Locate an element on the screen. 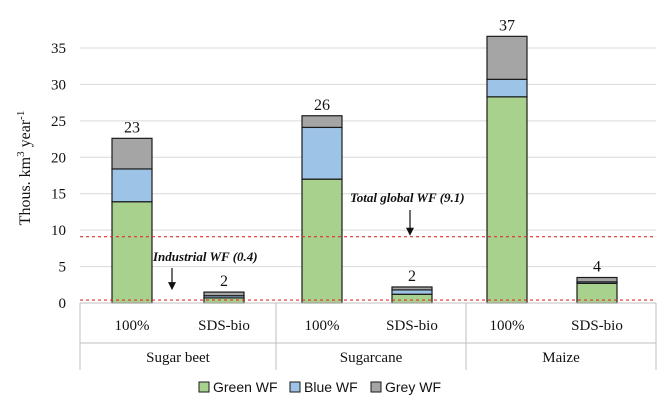 The width and height of the screenshot is (659, 397). y-tick-label: 15 is located at coordinates (58, 195).